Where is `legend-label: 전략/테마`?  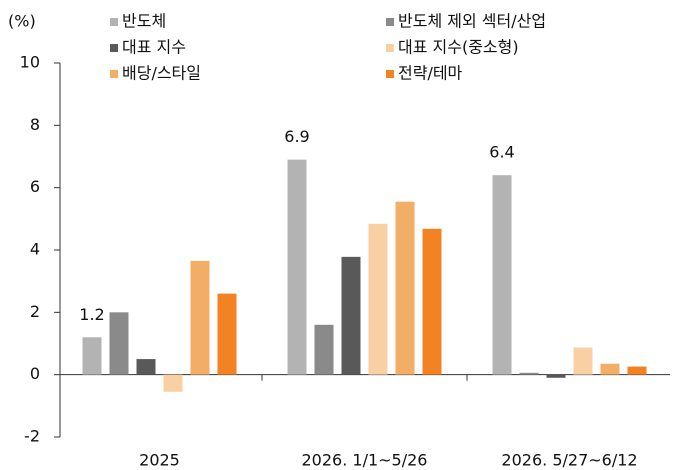
legend-label: 전략/테마 is located at coordinates (430, 73).